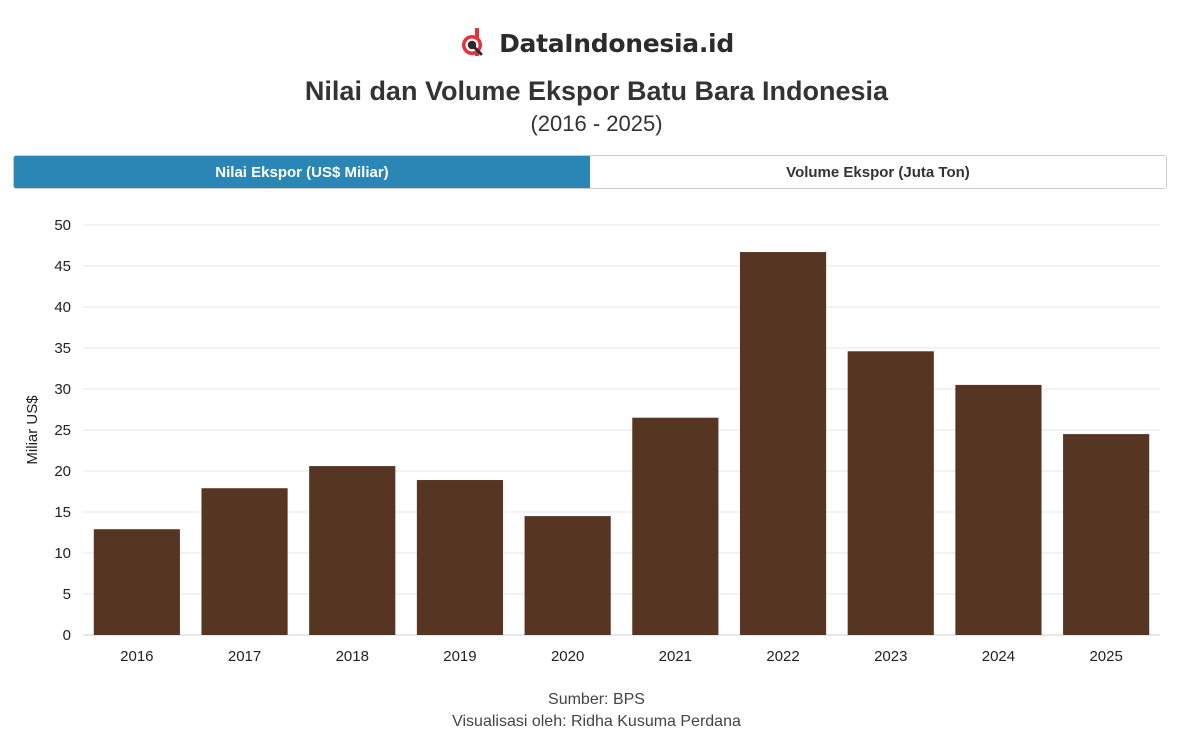 The image size is (1193, 745). I want to click on bar-2018, so click(352, 550).